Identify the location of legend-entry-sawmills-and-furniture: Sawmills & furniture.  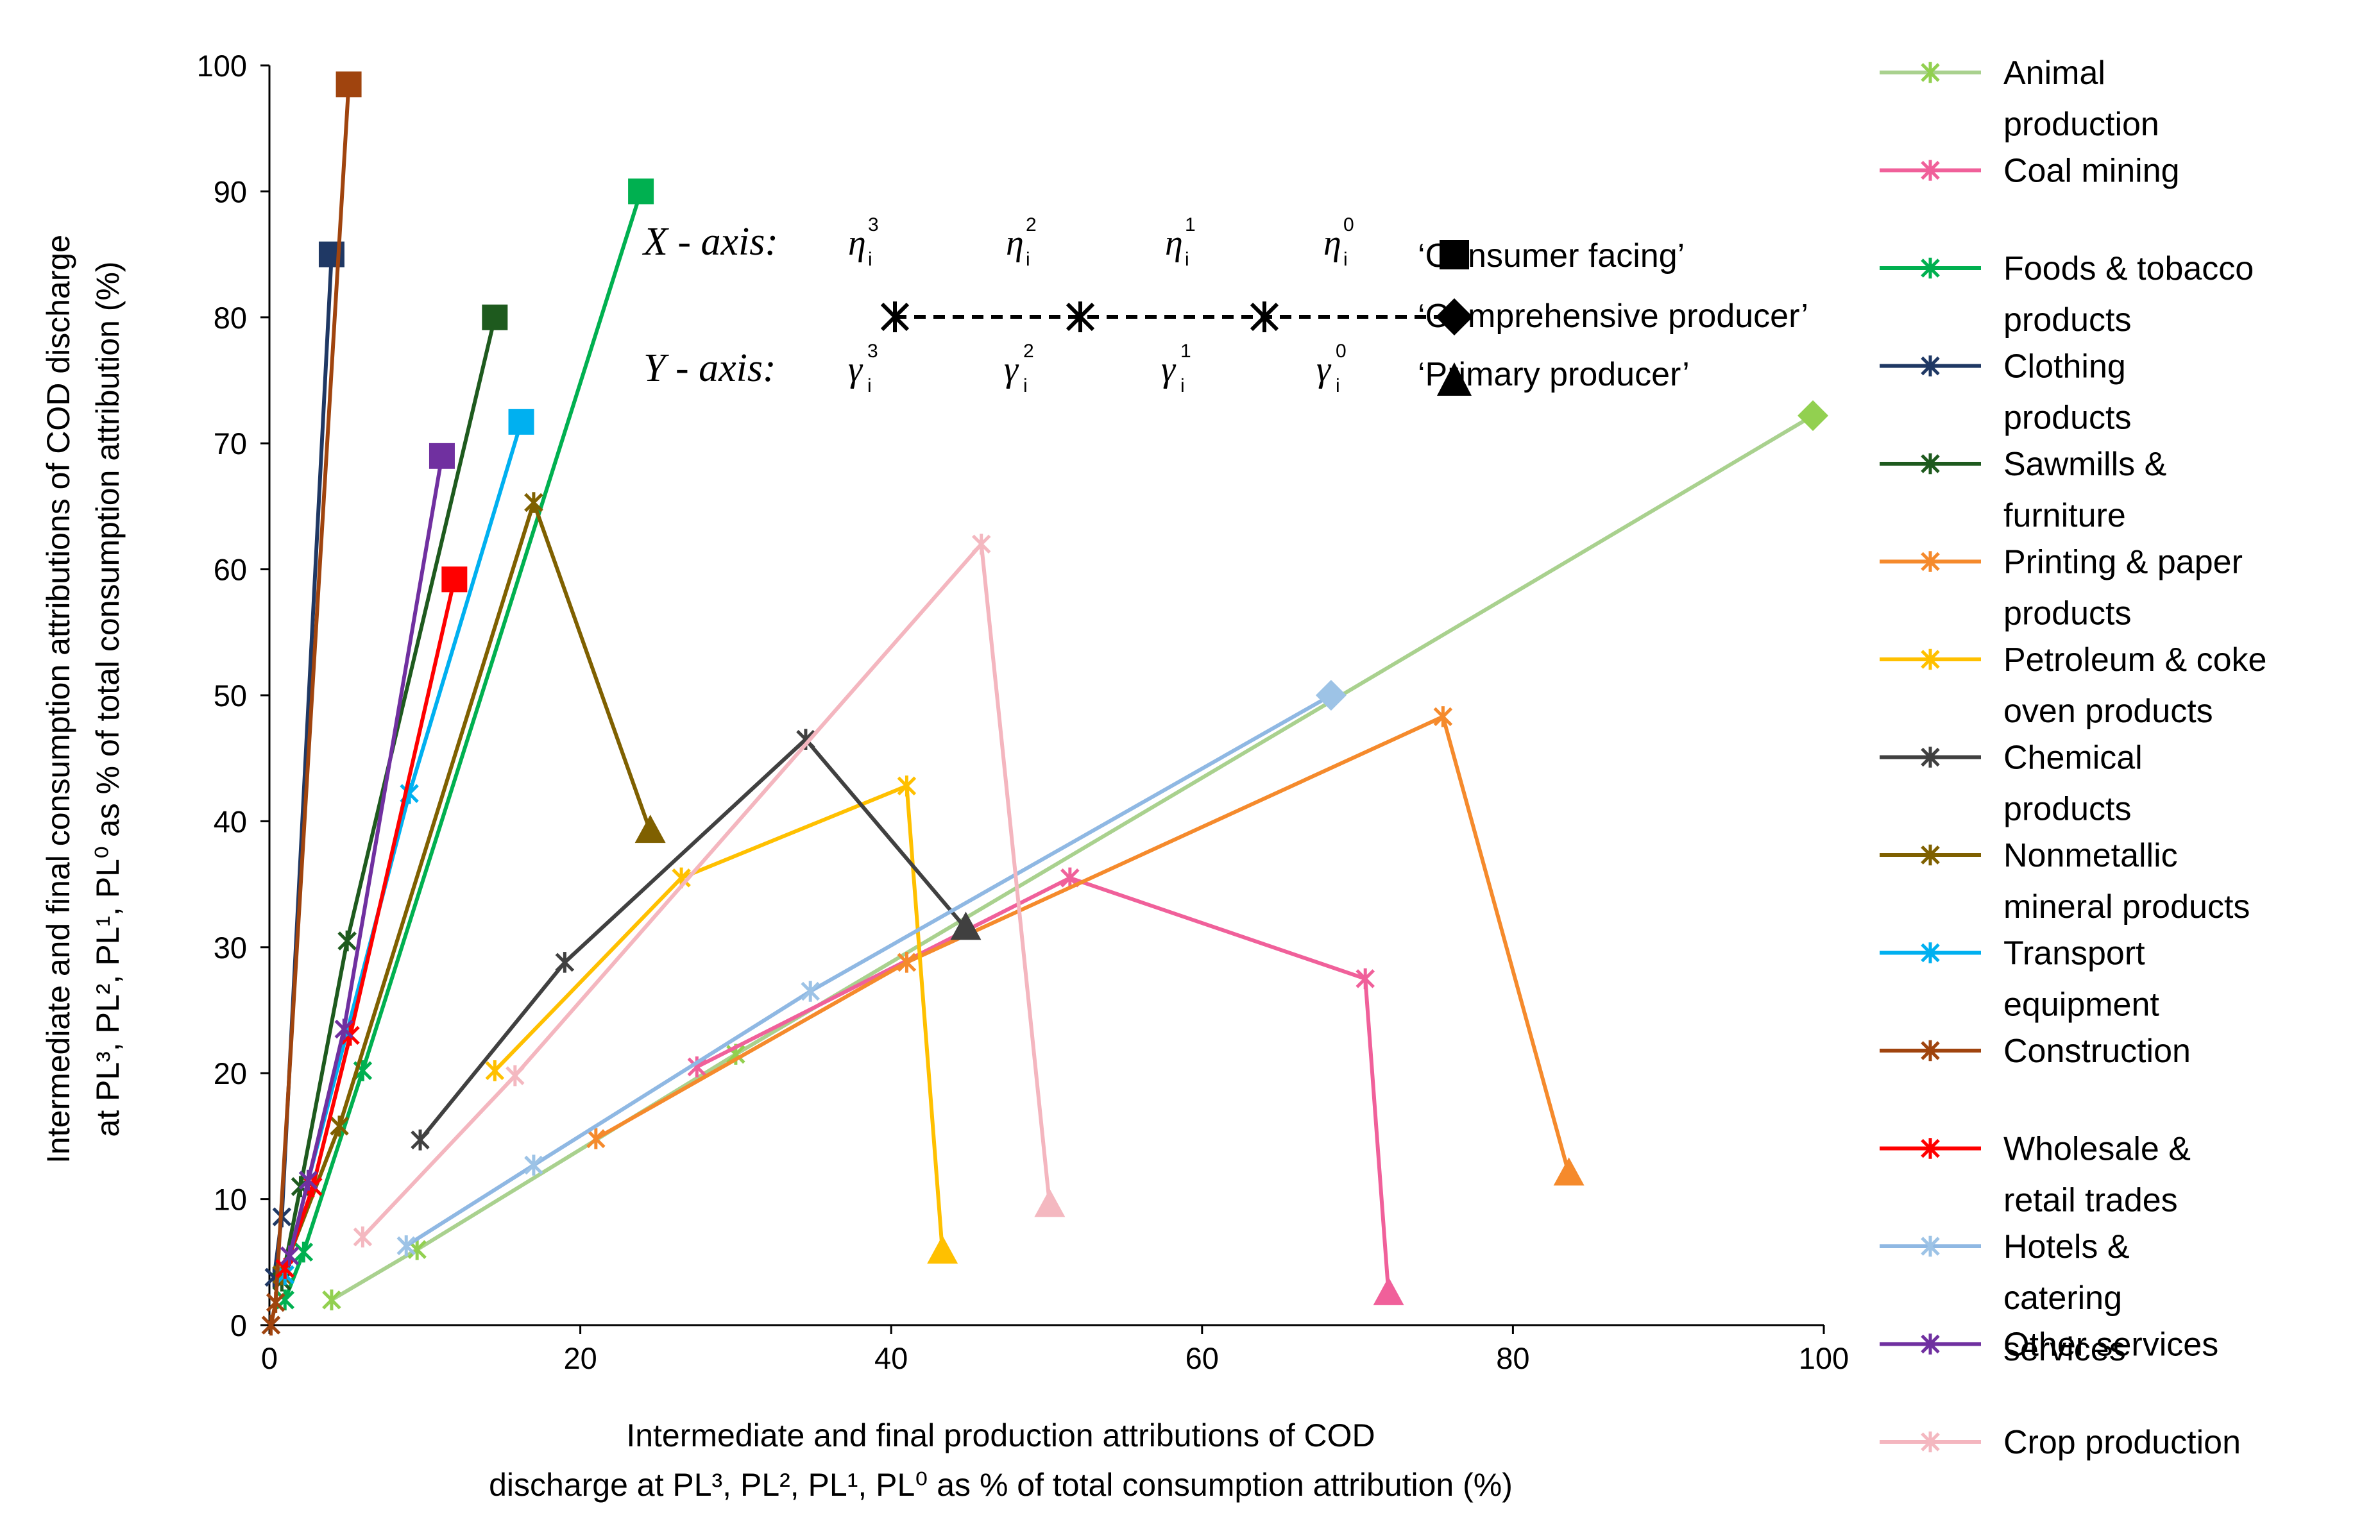
(2023, 490).